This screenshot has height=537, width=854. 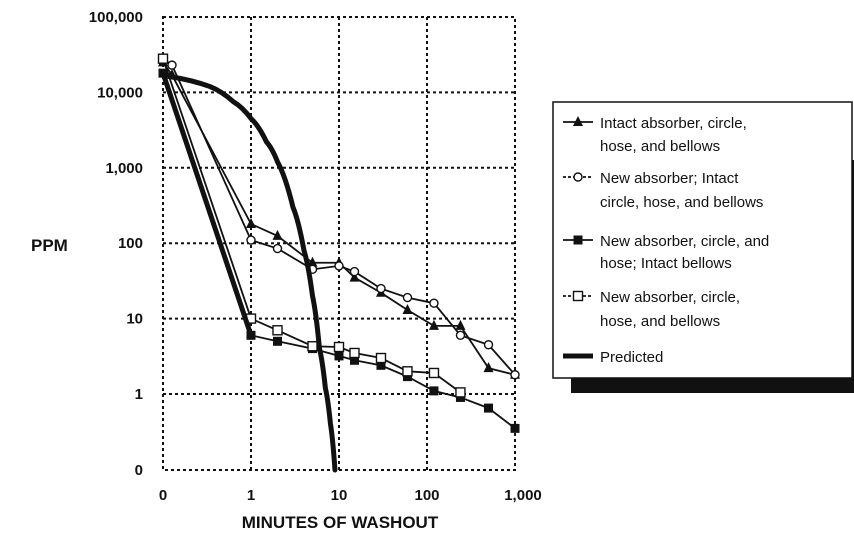 What do you see at coordinates (660, 146) in the screenshot?
I see `legend-label-1-line-2: hose, and bellows` at bounding box center [660, 146].